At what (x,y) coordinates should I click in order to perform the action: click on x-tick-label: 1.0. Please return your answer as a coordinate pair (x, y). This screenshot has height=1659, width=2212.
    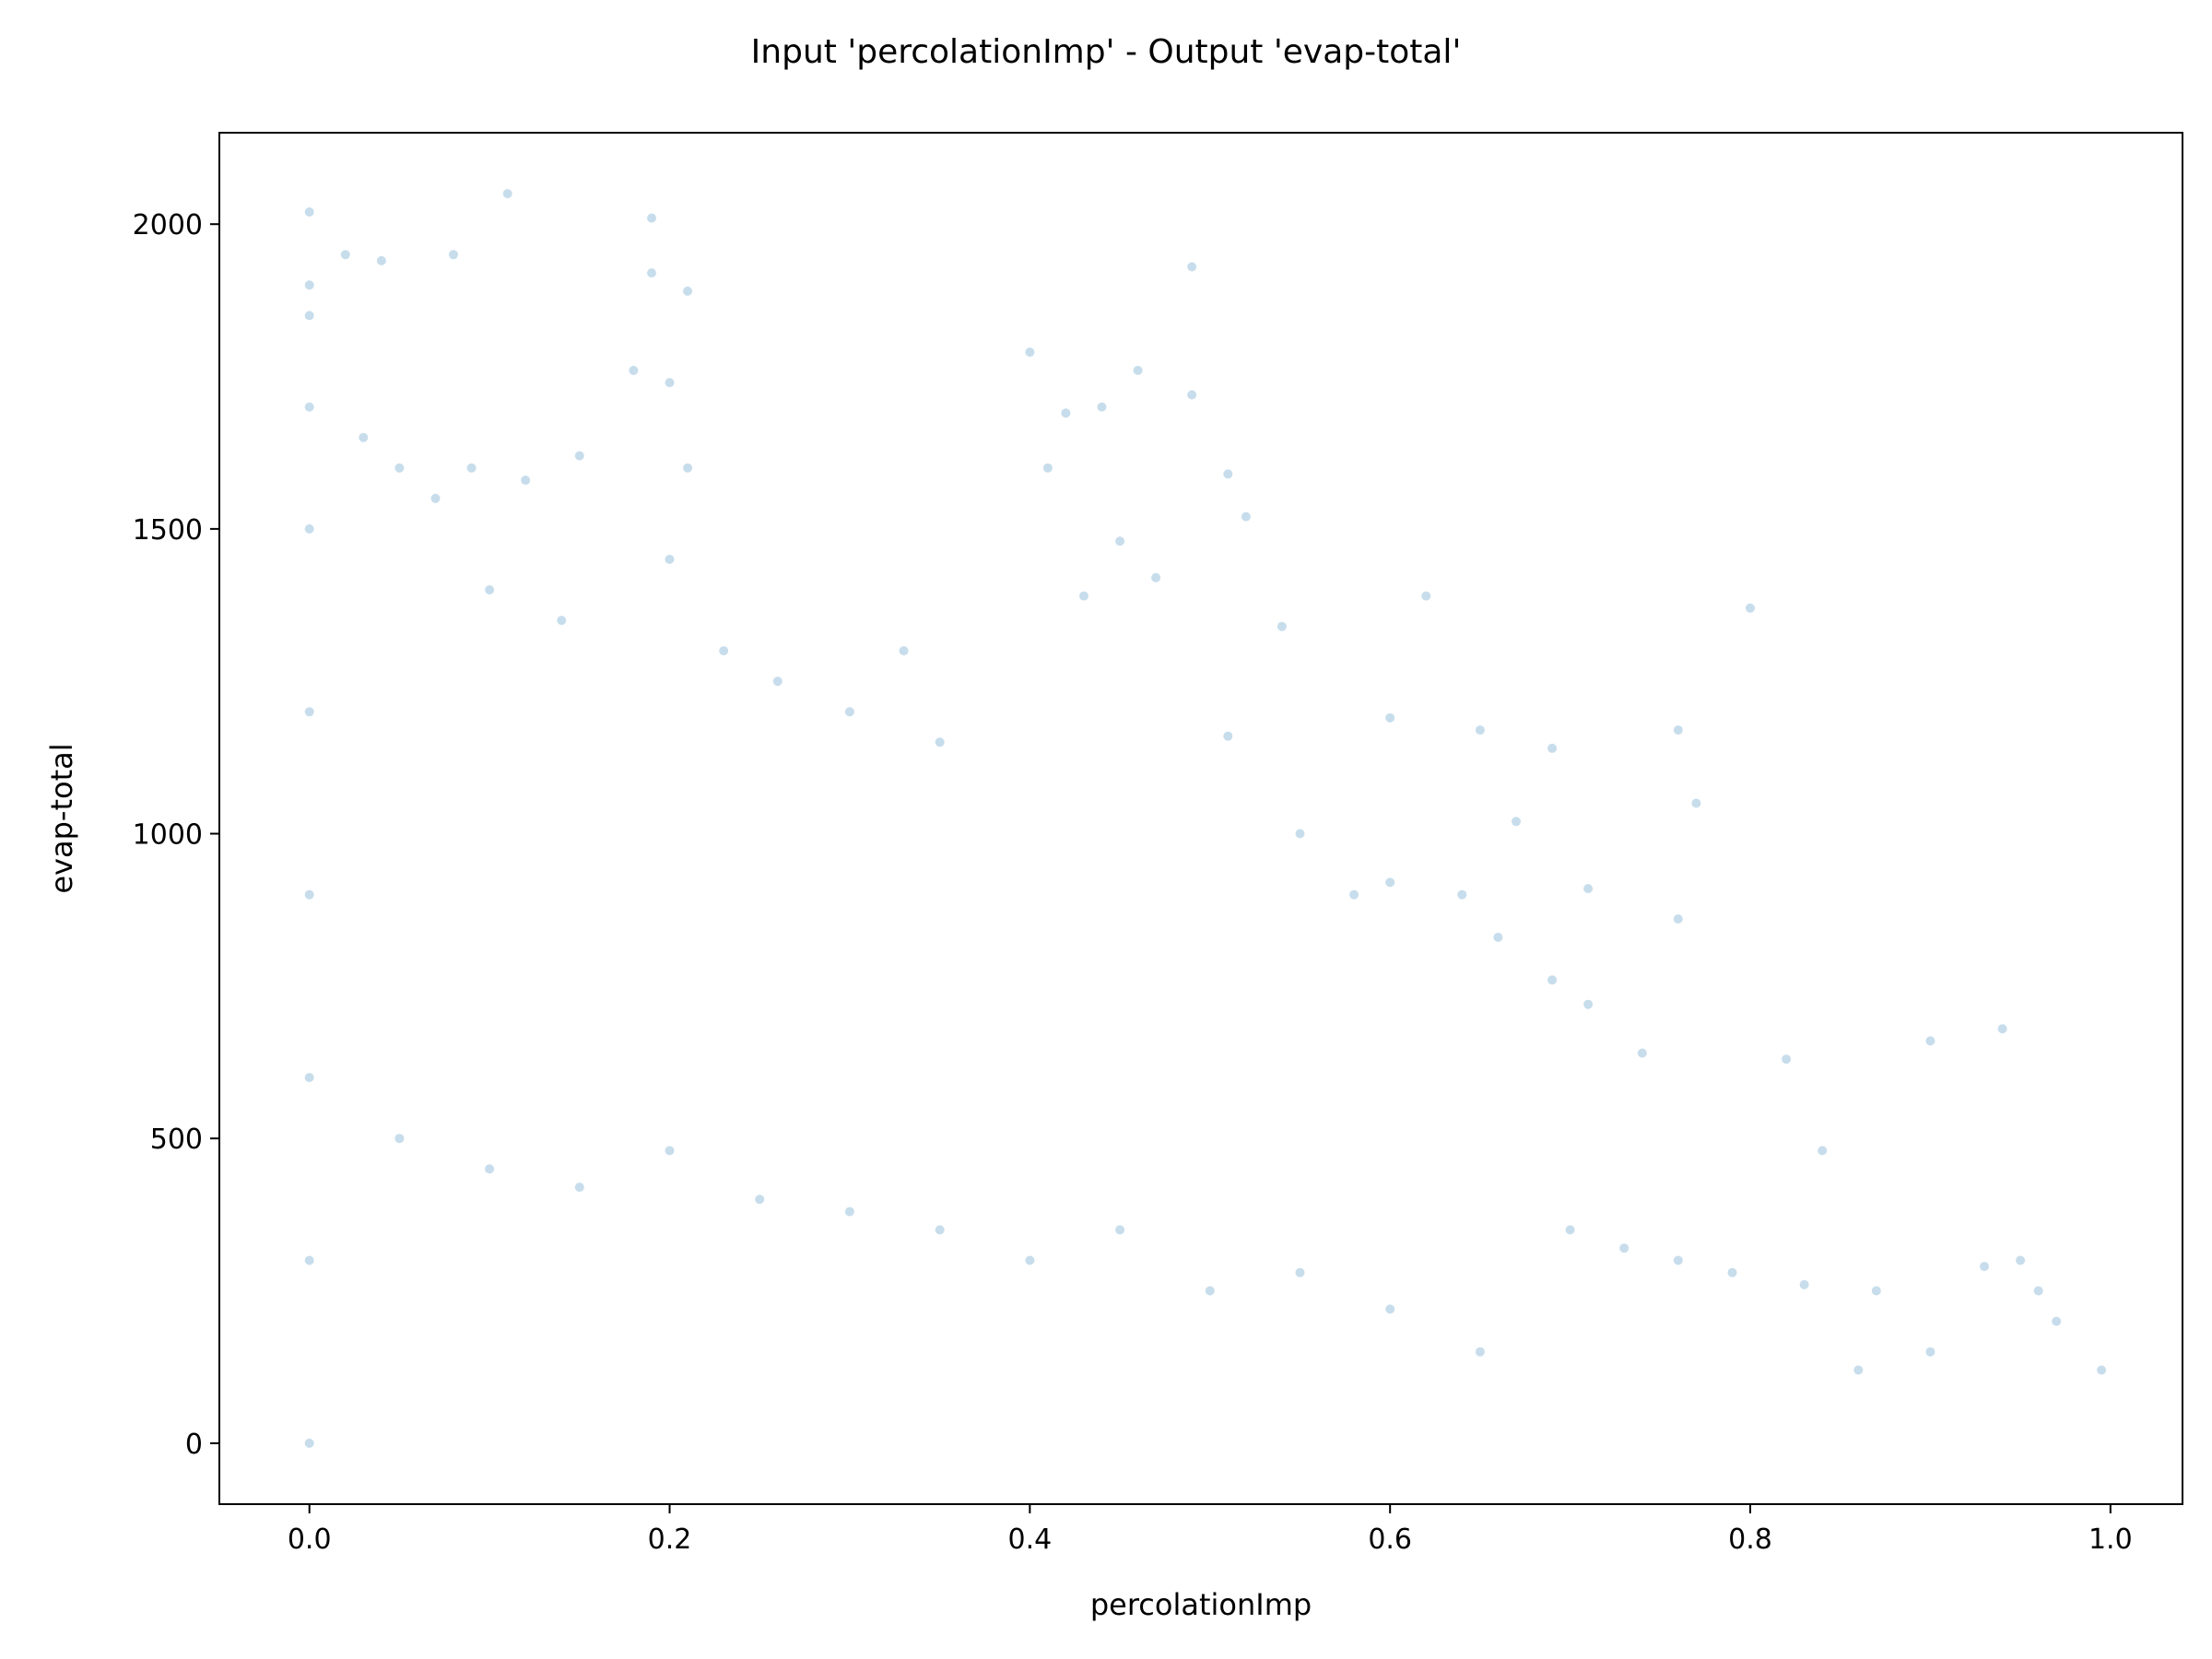
    Looking at the image, I should click on (2110, 1540).